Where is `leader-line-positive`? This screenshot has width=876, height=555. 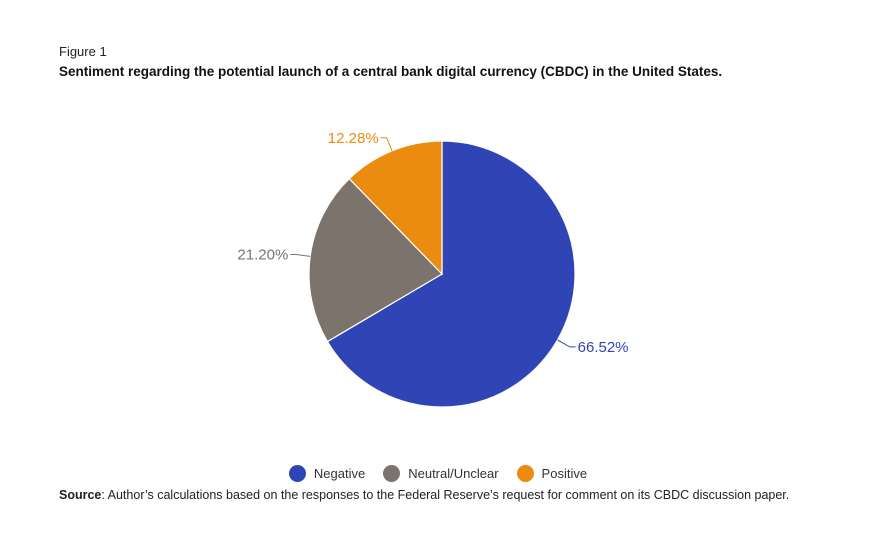 leader-line-positive is located at coordinates (386, 144).